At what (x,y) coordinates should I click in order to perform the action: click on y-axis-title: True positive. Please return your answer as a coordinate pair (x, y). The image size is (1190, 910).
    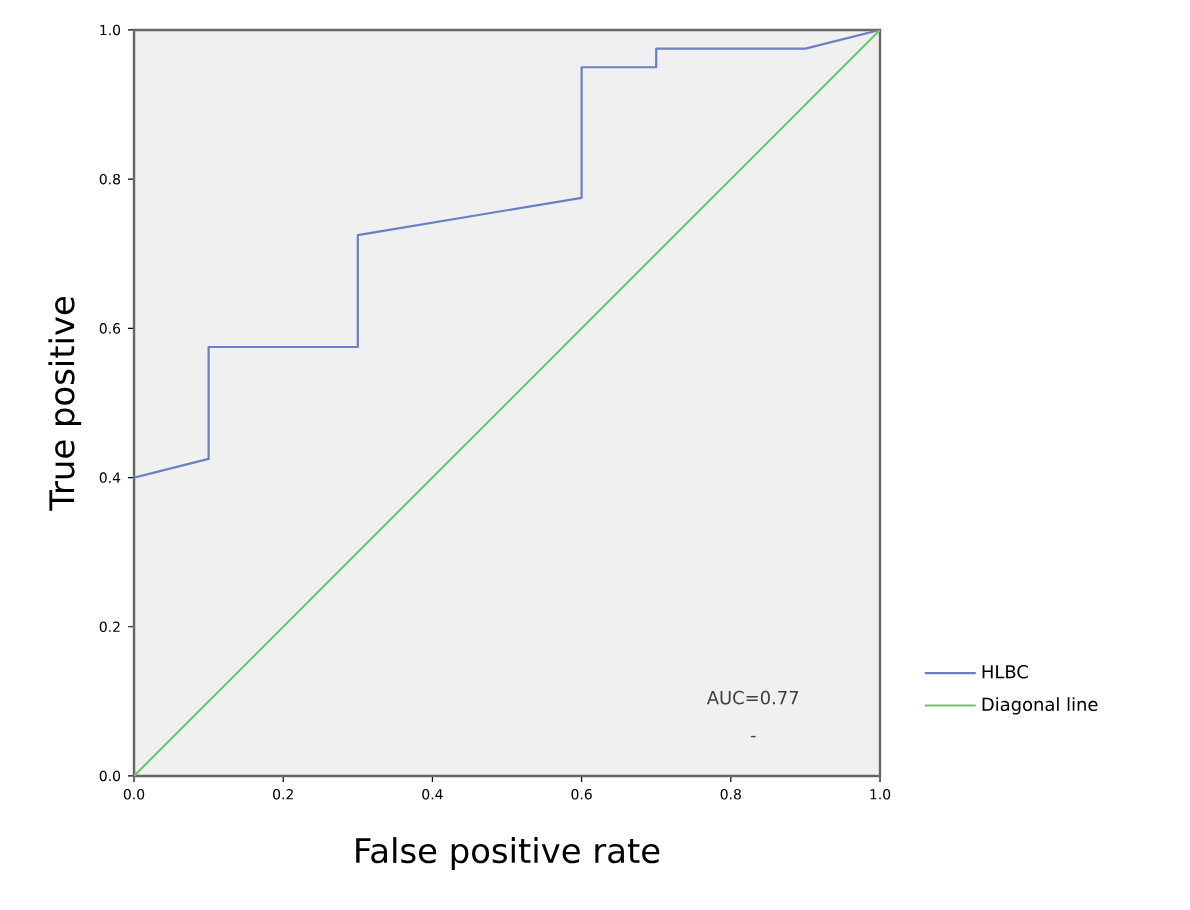
    Looking at the image, I should click on (65, 404).